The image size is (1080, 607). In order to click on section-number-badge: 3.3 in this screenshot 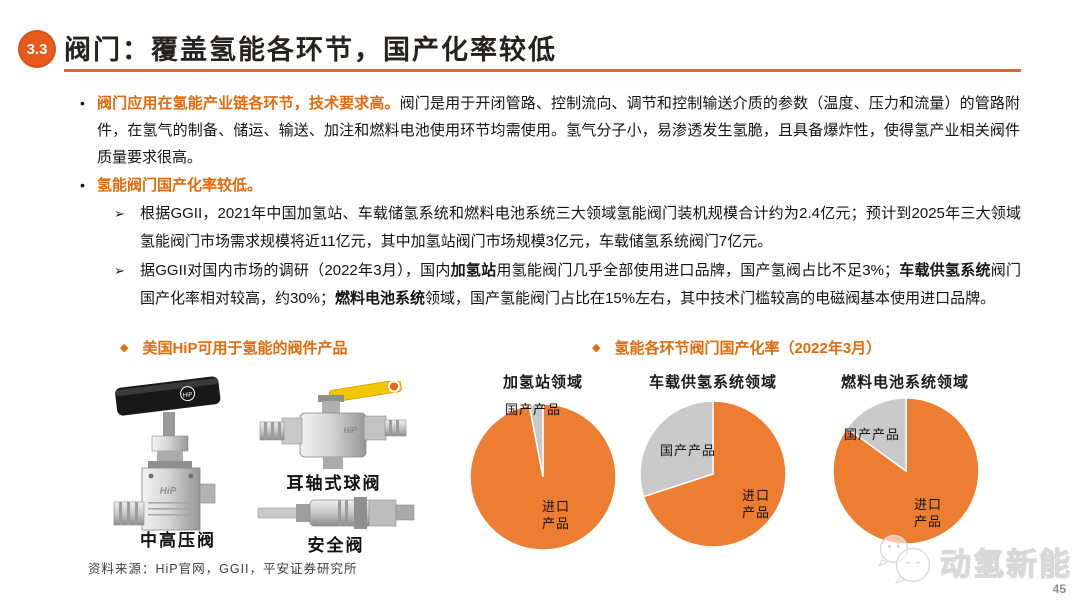, I will do `click(37, 49)`.